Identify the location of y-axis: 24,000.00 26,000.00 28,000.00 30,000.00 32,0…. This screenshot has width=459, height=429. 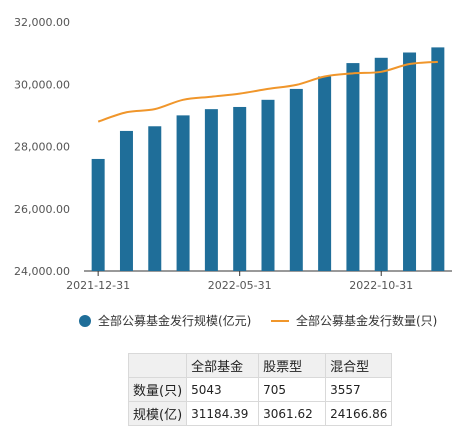
(42, 147).